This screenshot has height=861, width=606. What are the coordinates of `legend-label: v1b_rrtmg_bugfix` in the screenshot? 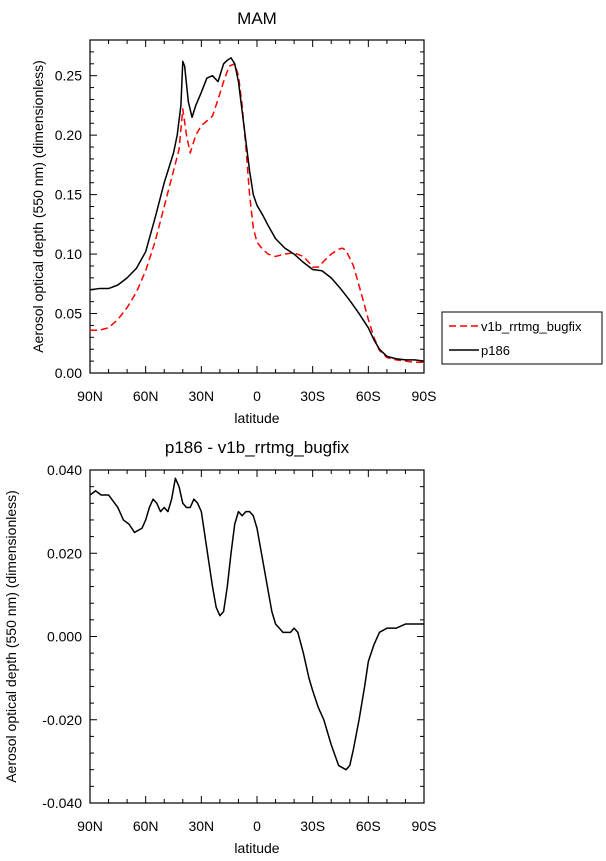 It's located at (531, 326).